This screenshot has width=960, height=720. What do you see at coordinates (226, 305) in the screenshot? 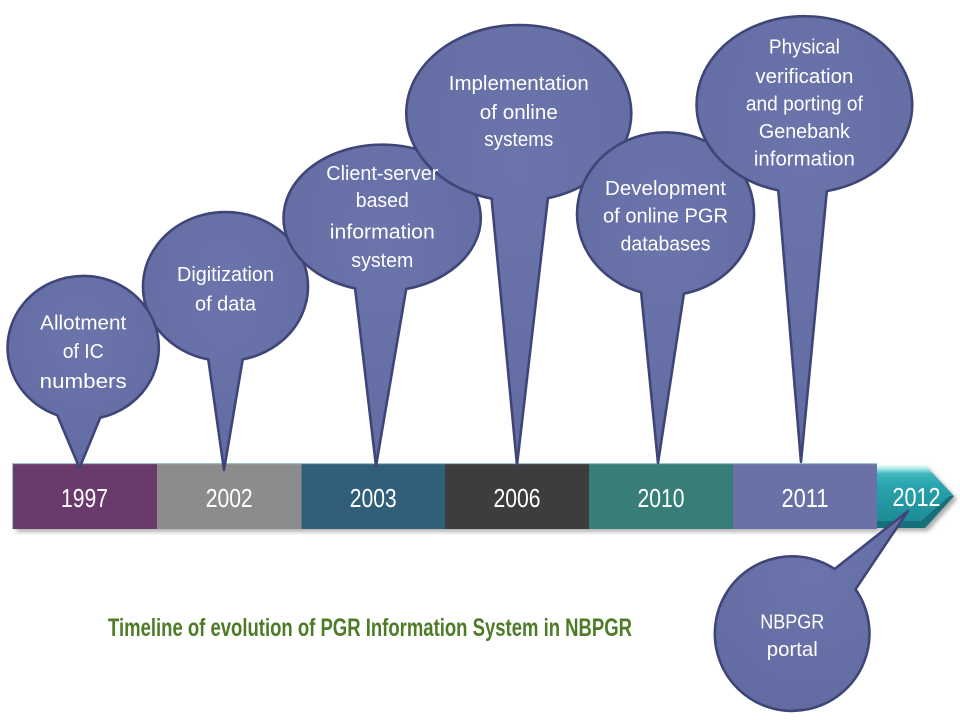
I see `svg-text: of data` at bounding box center [226, 305].